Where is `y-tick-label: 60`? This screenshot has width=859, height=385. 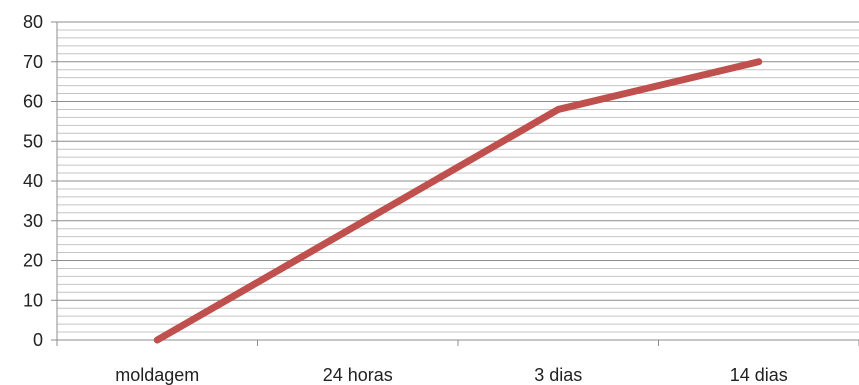
y-tick-label: 60 is located at coordinates (33, 102).